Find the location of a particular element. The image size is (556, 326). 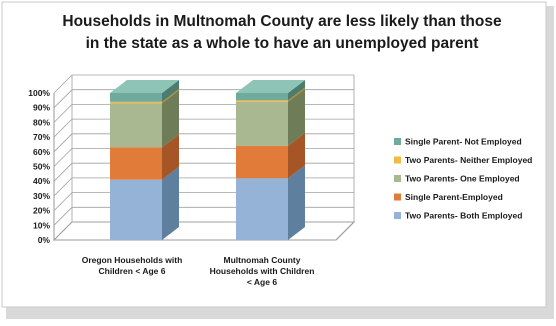

y-tick-label: 100% is located at coordinates (39, 93).